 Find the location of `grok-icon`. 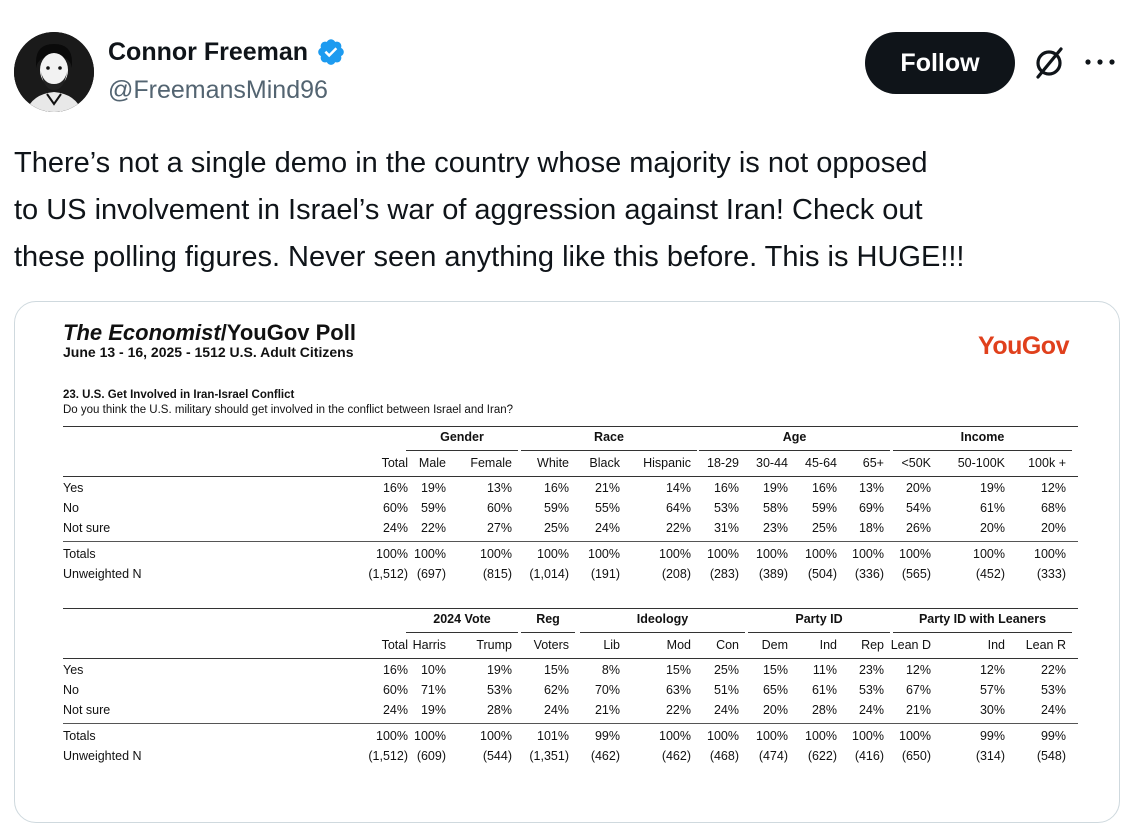

grok-icon is located at coordinates (1049, 63).